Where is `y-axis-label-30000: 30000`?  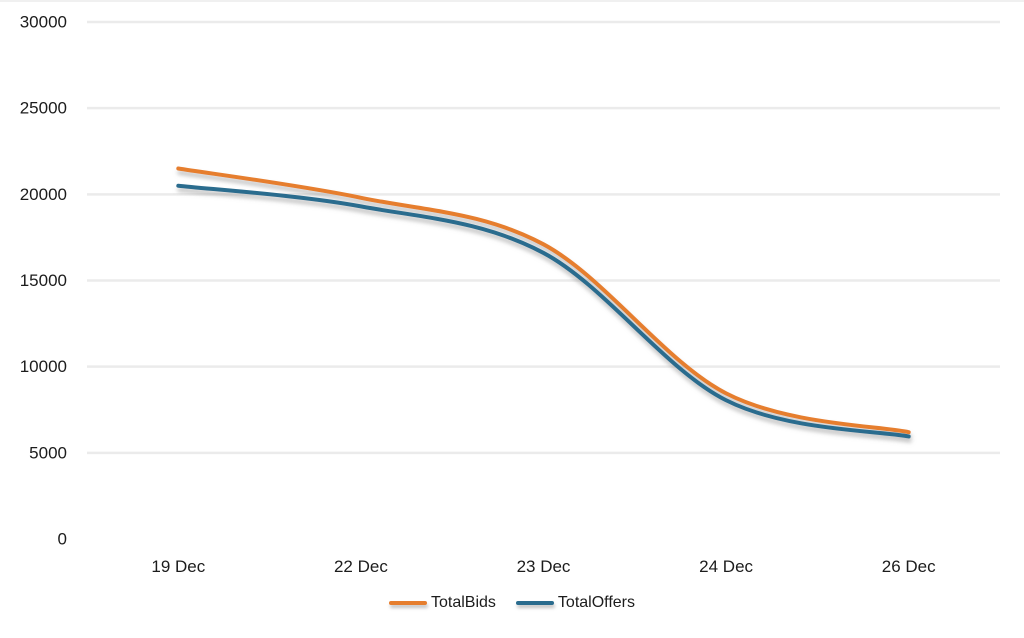 y-axis-label-30000: 30000 is located at coordinates (43, 22).